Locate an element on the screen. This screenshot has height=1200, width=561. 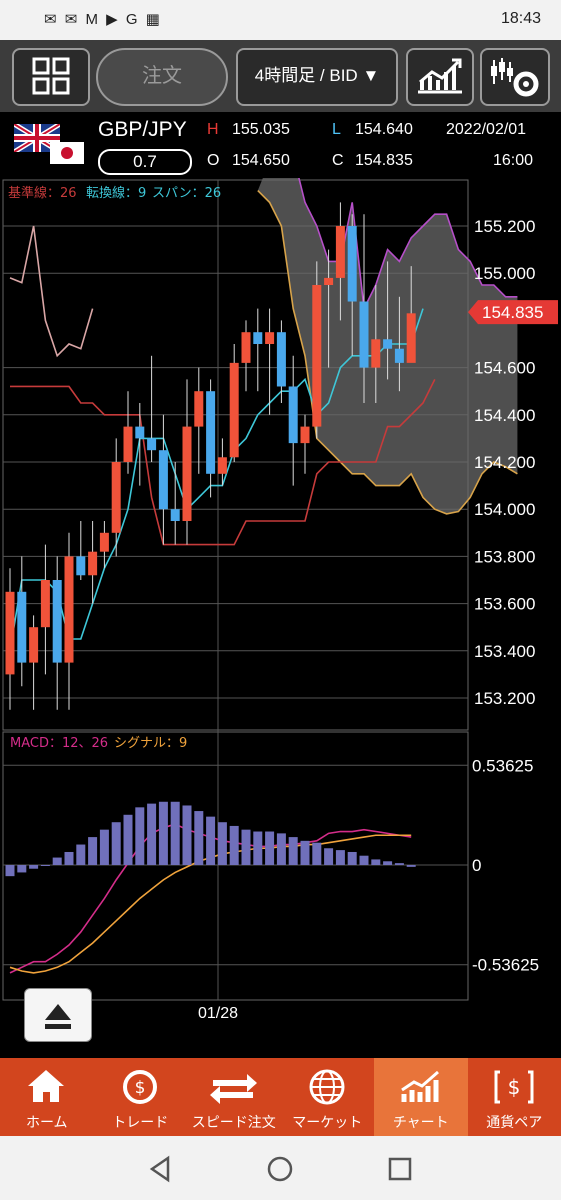
macd-tick-label: 0 is located at coordinates (476, 865).